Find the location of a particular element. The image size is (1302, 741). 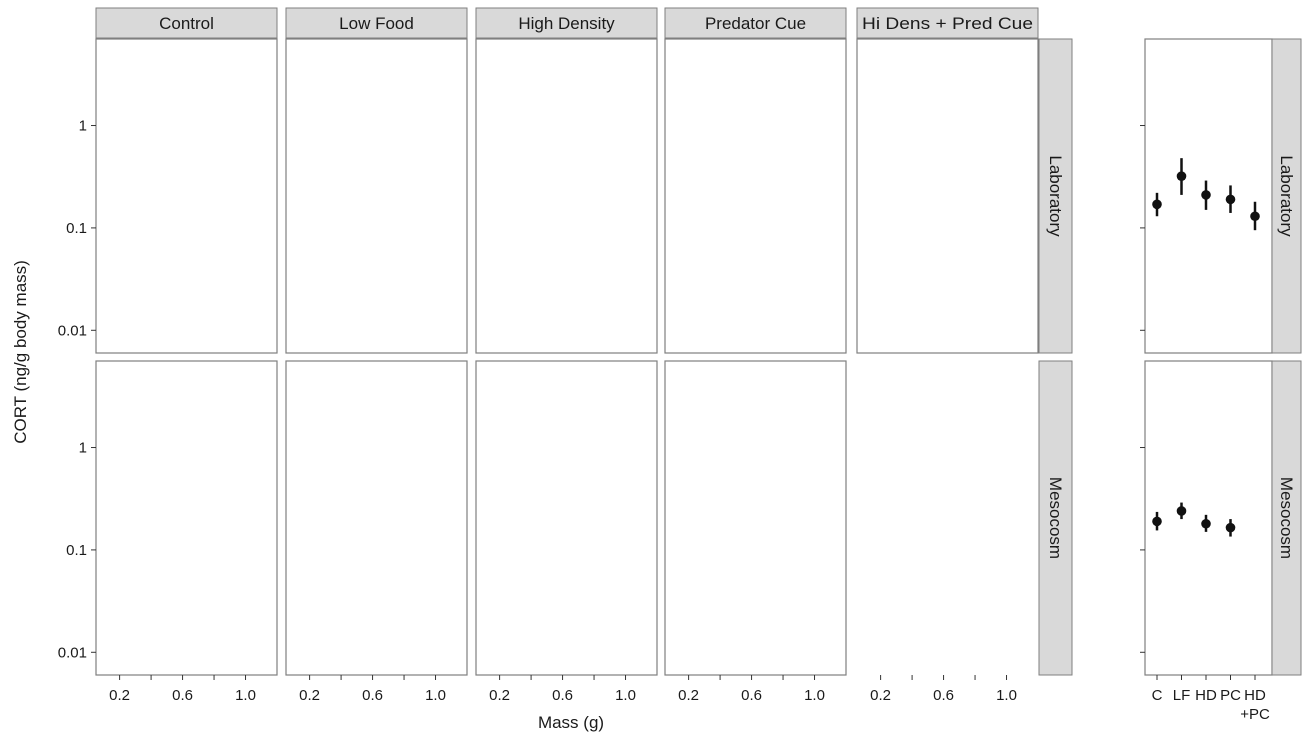

y-axis: 0.01 0.1 1 0.01 0.1 1 is located at coordinates (77, 389).